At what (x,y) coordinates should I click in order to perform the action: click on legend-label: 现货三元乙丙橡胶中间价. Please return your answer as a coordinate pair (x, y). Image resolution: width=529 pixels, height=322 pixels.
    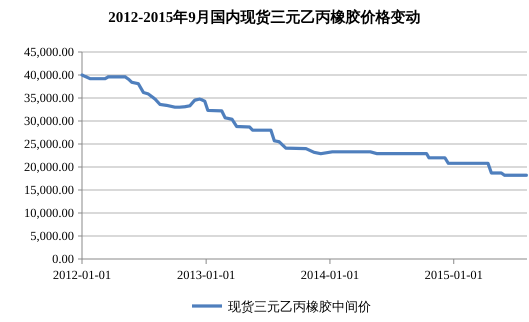
    Looking at the image, I should click on (299, 306).